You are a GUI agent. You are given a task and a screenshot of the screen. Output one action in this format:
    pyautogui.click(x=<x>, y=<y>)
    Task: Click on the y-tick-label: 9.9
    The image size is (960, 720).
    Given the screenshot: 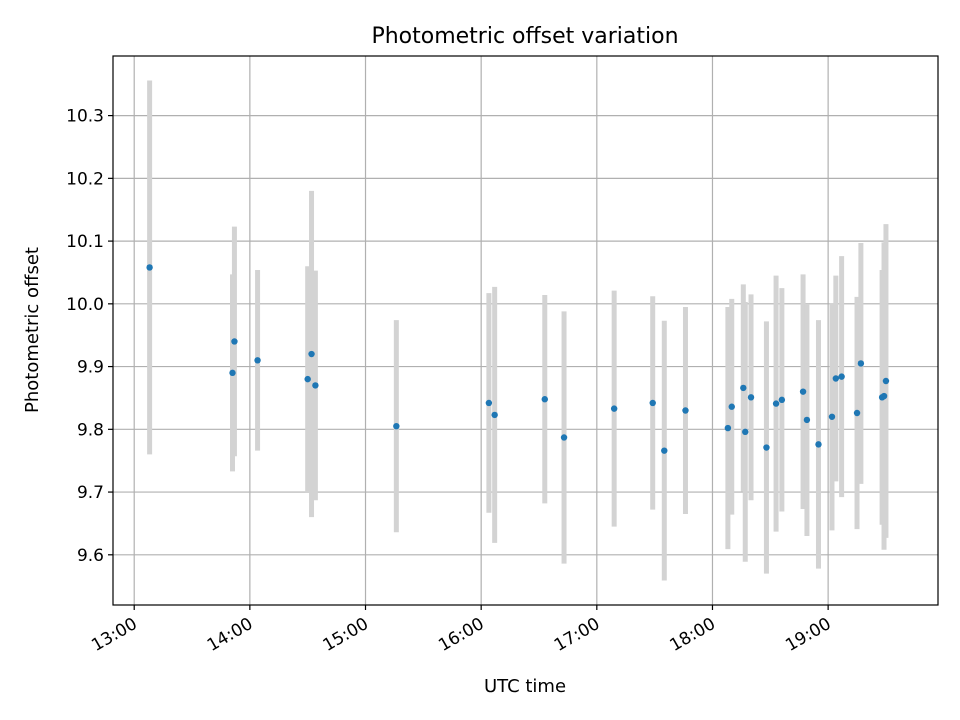 What is the action you would take?
    pyautogui.click(x=90, y=368)
    